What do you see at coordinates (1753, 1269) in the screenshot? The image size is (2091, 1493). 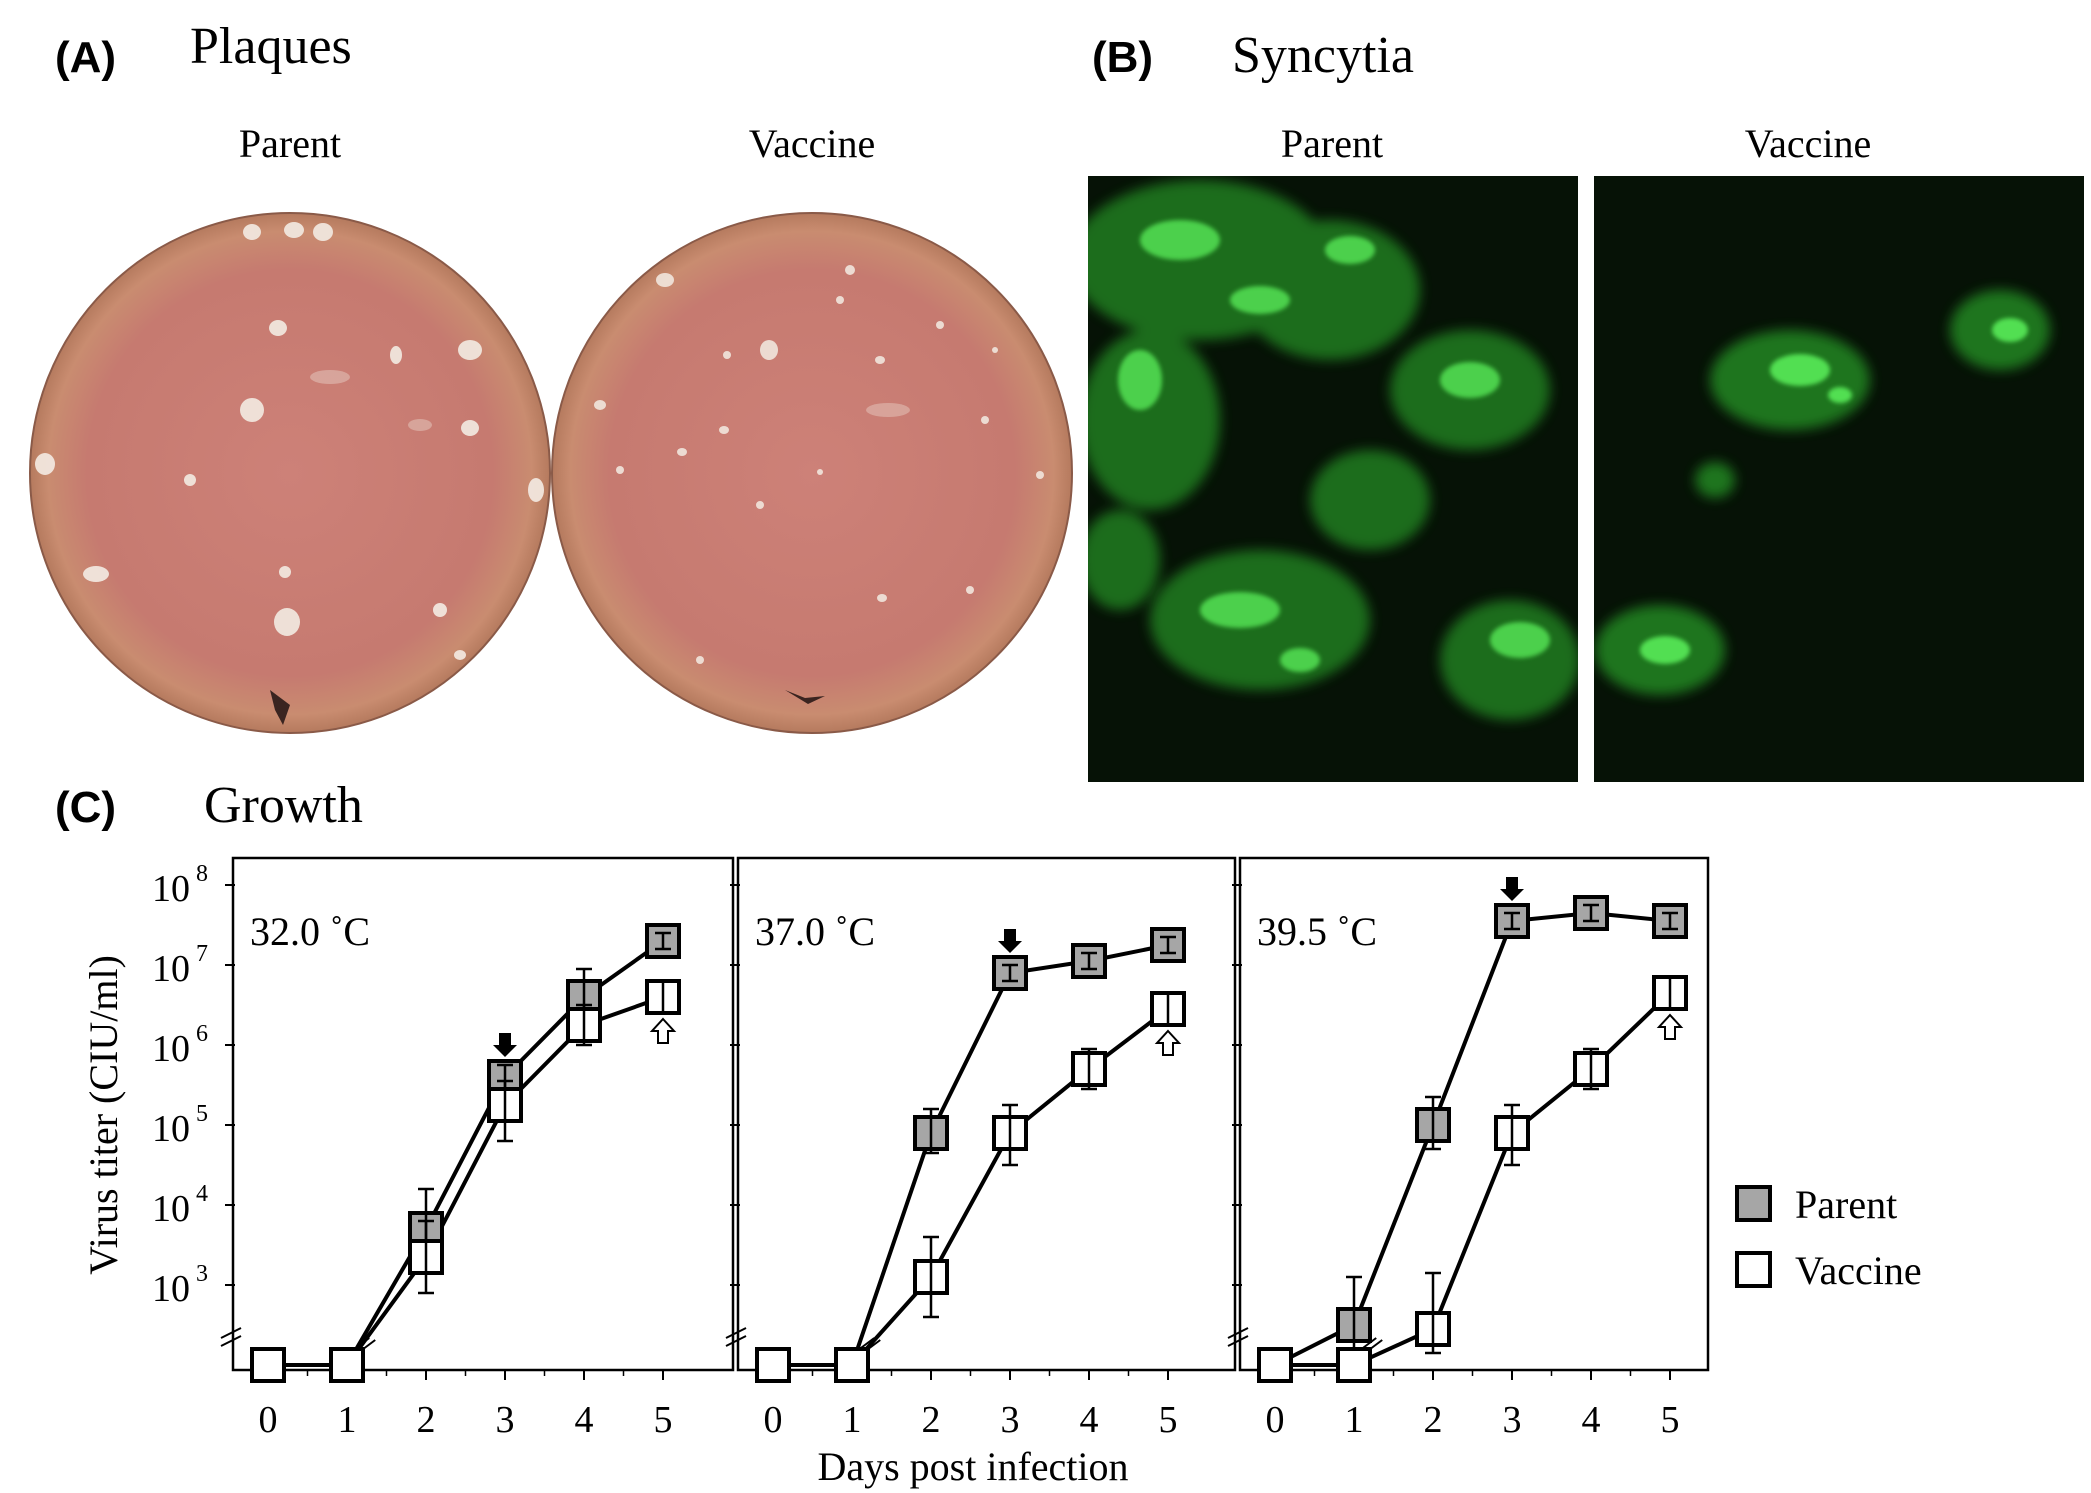 I see `legend-vaccine-swatch` at bounding box center [1753, 1269].